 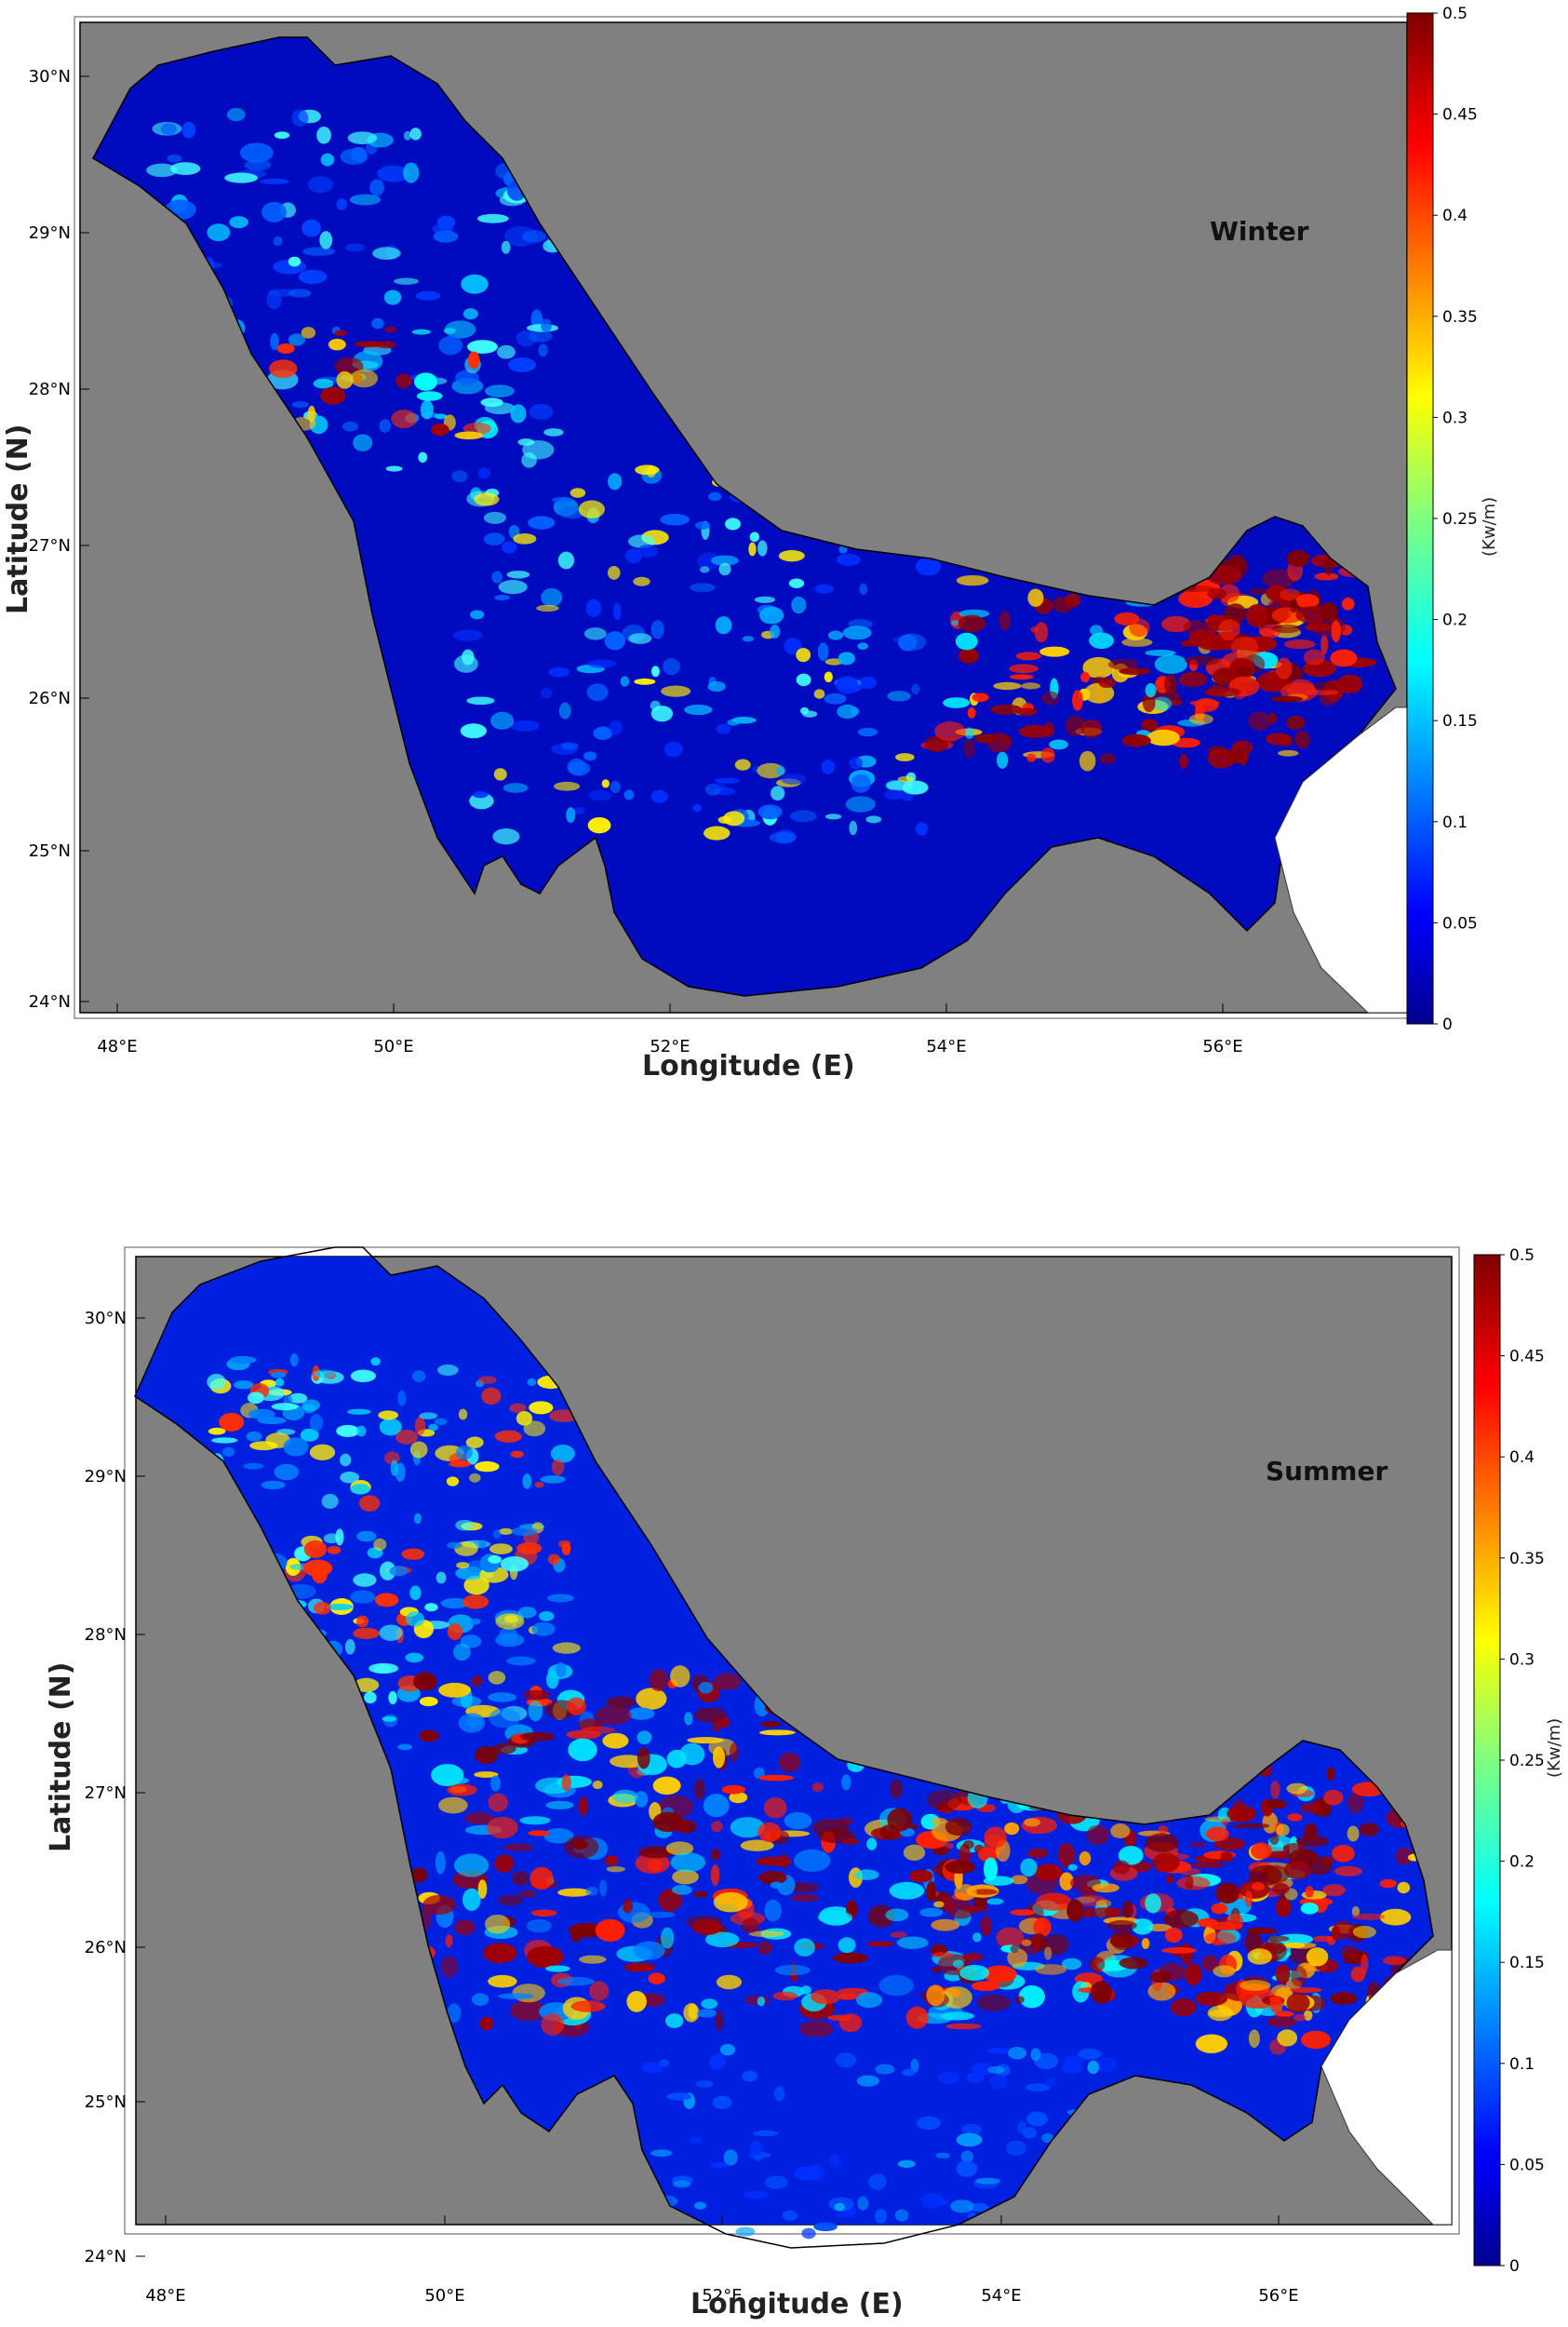 What do you see at coordinates (1487, 1760) in the screenshot?
I see `summer-colorbar` at bounding box center [1487, 1760].